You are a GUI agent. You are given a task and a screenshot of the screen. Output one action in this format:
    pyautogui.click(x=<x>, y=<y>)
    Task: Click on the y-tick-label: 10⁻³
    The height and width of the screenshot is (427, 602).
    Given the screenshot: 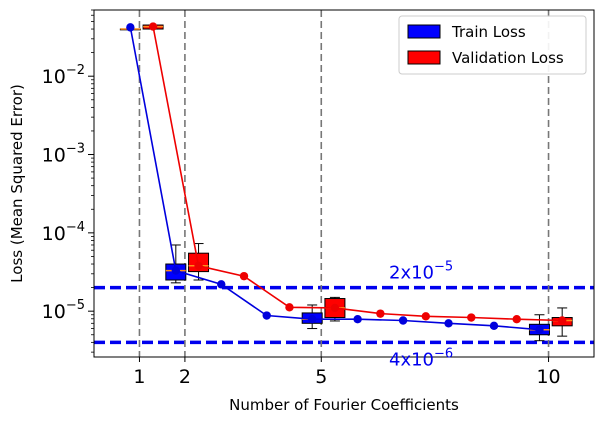 What is the action you would take?
    pyautogui.click(x=63, y=154)
    